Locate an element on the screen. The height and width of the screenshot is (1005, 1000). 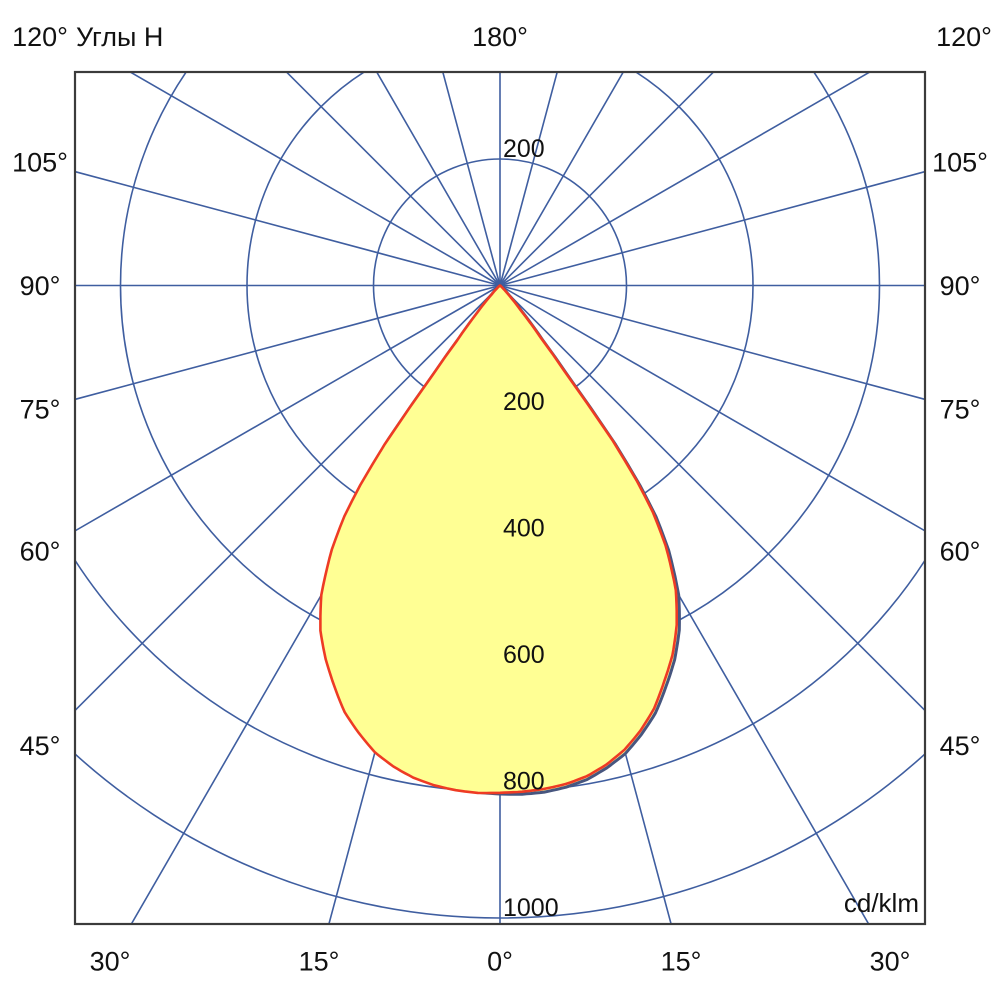
angle-tick-left: 90° is located at coordinates (40, 286).